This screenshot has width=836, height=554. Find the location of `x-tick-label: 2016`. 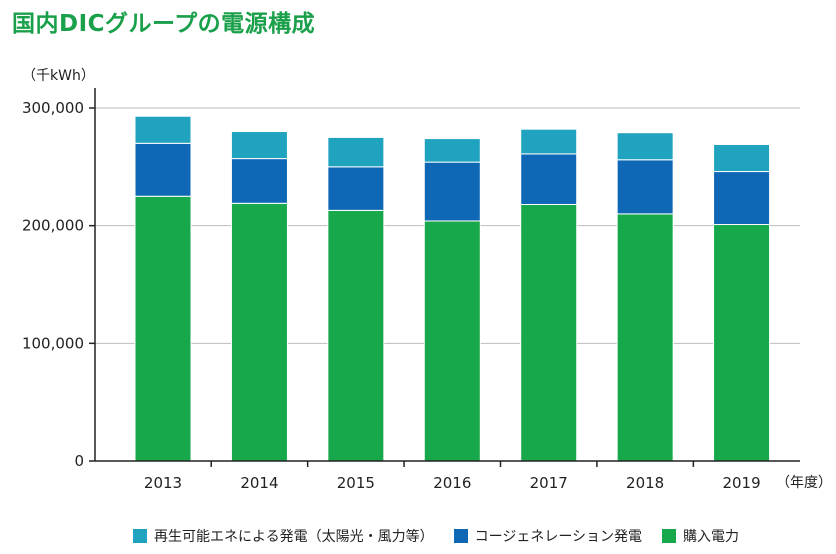

x-tick-label: 2016 is located at coordinates (452, 483).